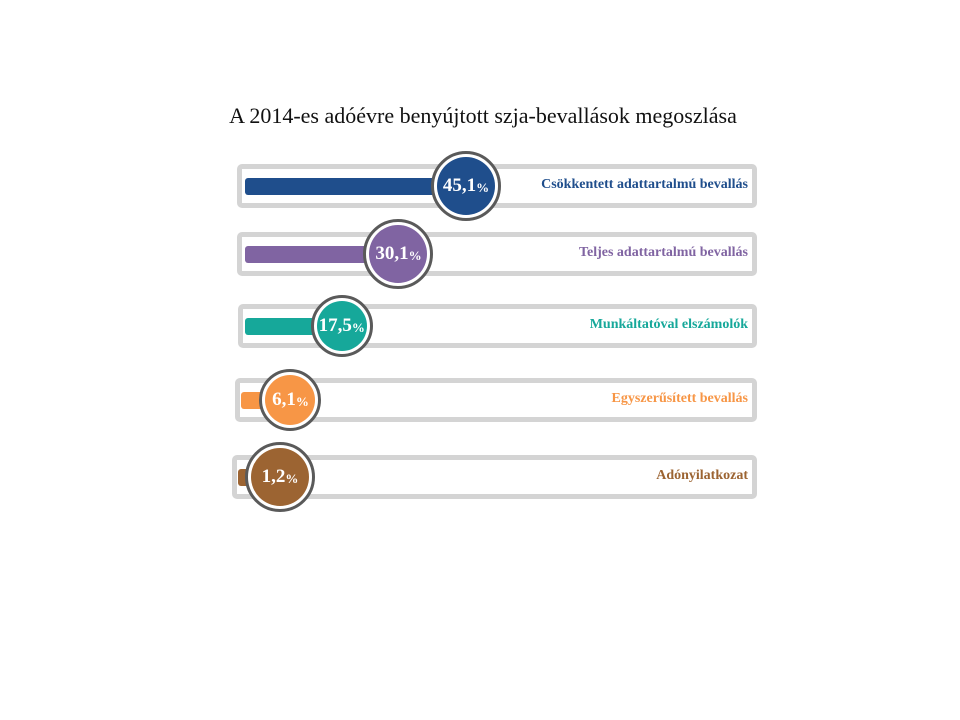 Image resolution: width=960 pixels, height=720 pixels. Describe the element at coordinates (273, 476) in the screenshot. I see `value-number: 1,2` at that location.